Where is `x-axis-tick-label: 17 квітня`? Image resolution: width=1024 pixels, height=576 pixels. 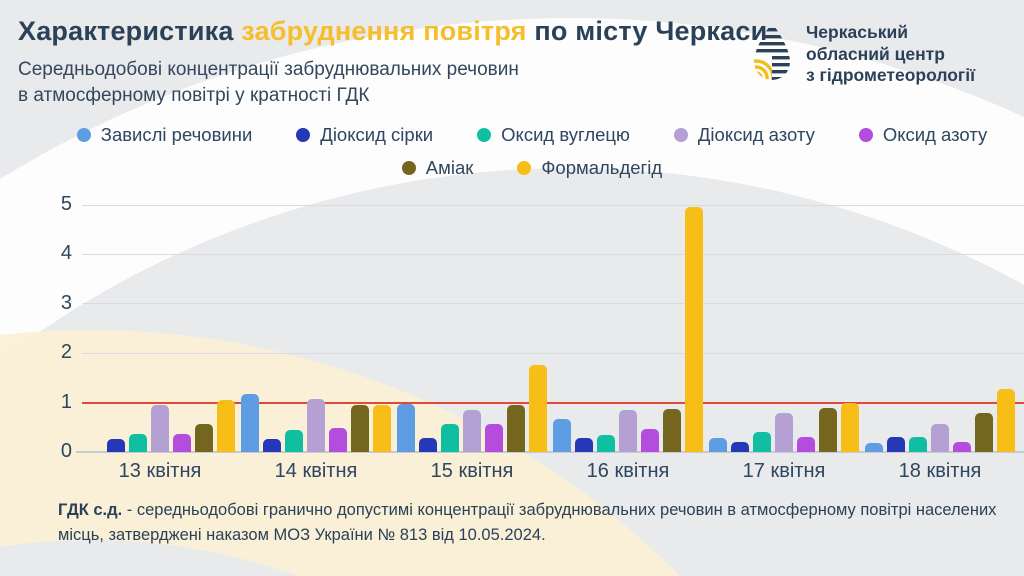
x-axis-tick-label: 17 квітня is located at coordinates (784, 471).